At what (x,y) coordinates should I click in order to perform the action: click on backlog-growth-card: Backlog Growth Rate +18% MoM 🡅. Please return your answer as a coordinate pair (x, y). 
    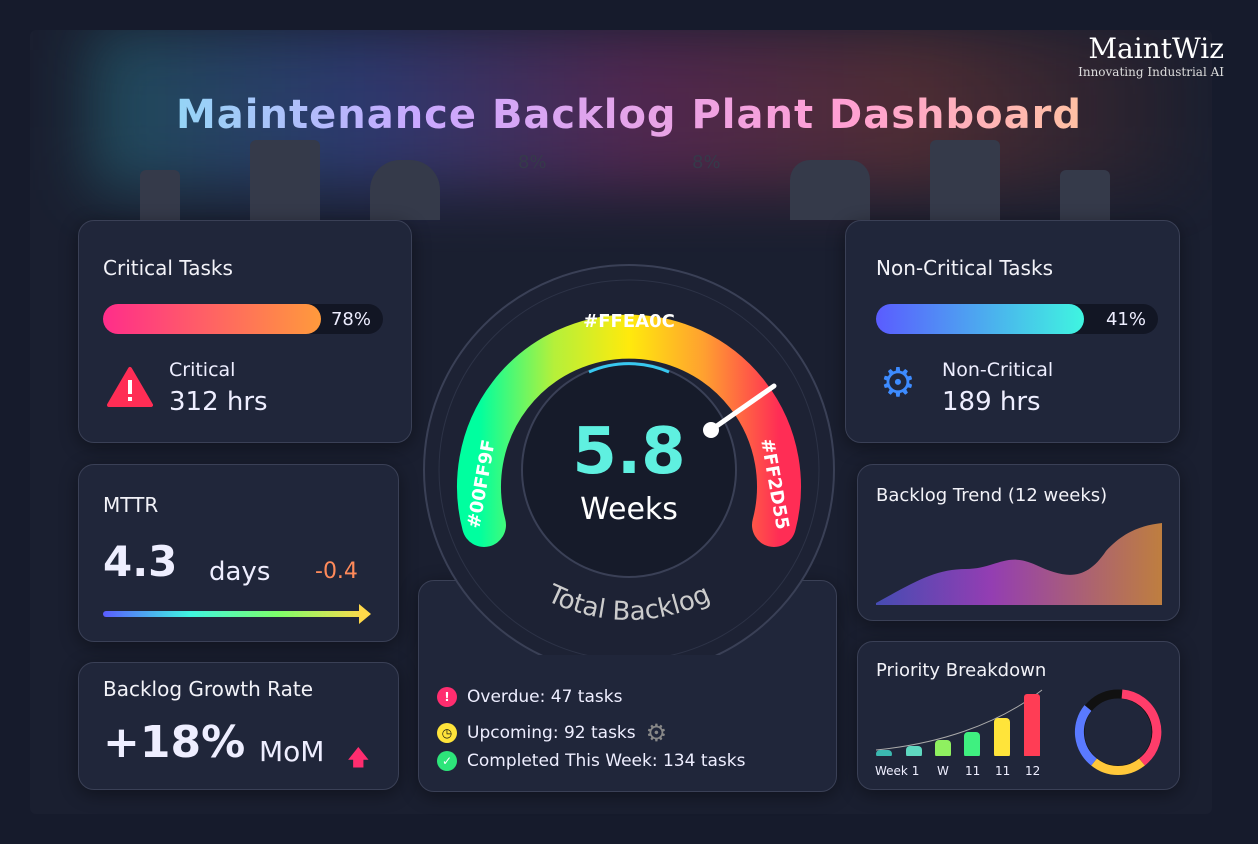
    Looking at the image, I should click on (238, 726).